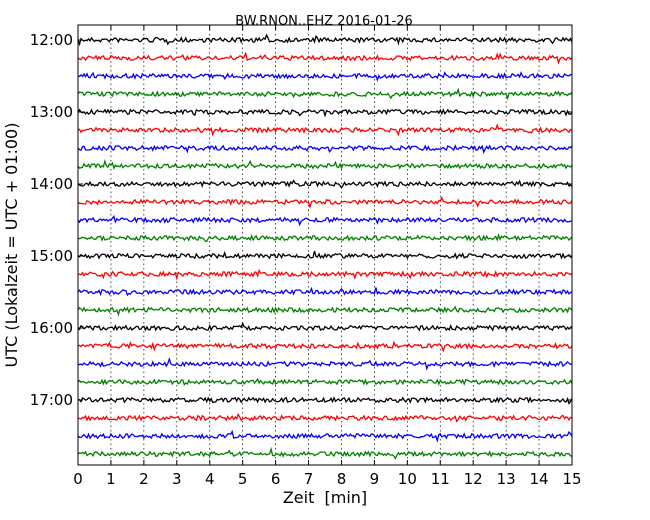 This screenshot has width=650, height=520. I want to click on x-tick-label: 6, so click(276, 479).